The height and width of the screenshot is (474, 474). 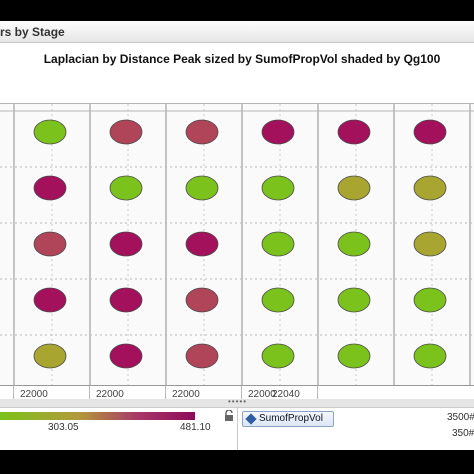 What do you see at coordinates (291, 418) in the screenshot?
I see `size-field-label: SumofPropVol` at bounding box center [291, 418].